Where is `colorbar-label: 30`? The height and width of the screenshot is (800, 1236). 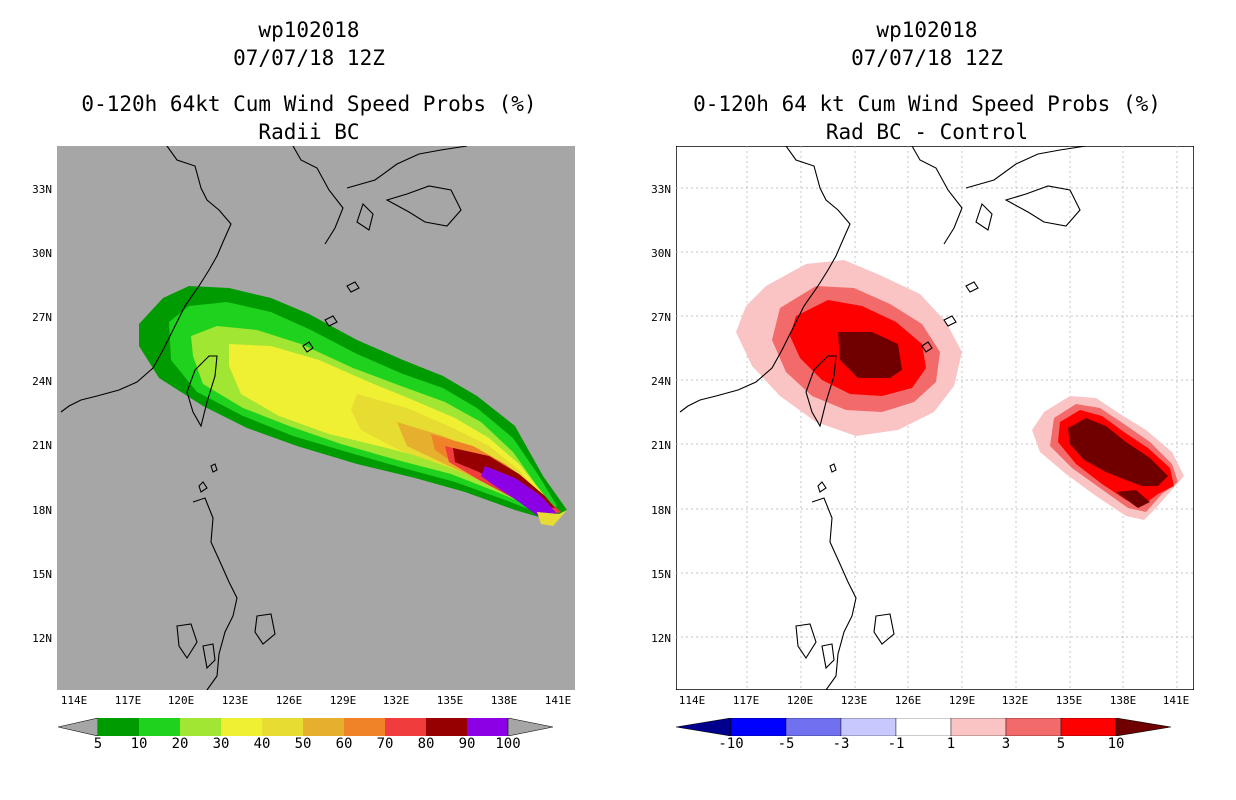
colorbar-label: 30 is located at coordinates (221, 744).